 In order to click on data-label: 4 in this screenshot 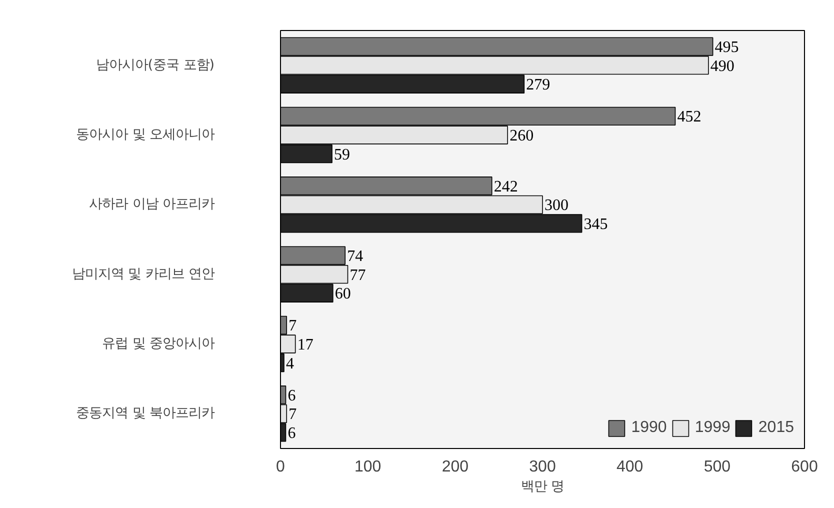, I will do `click(290, 363)`.